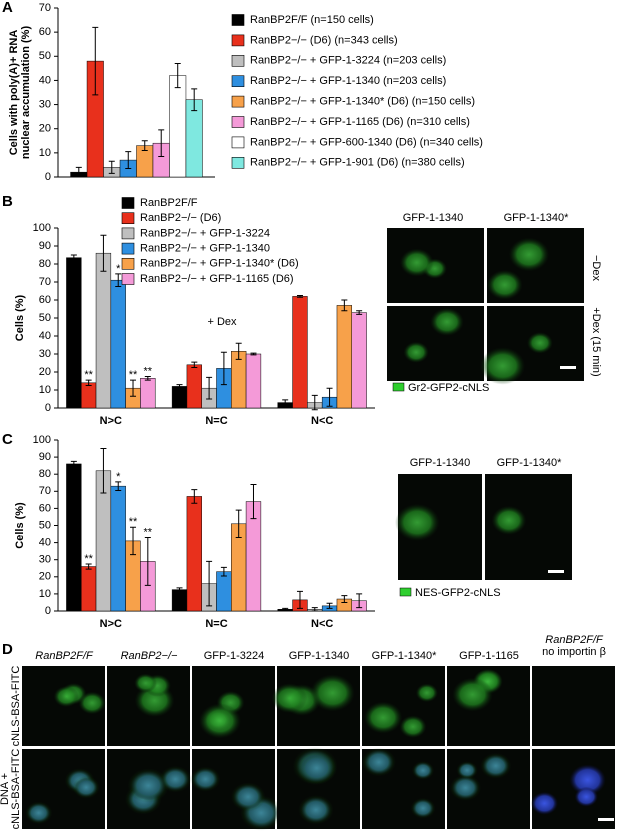 Image resolution: width=624 pixels, height=831 pixels. What do you see at coordinates (7, 649) in the screenshot?
I see `panel-label: D` at bounding box center [7, 649].